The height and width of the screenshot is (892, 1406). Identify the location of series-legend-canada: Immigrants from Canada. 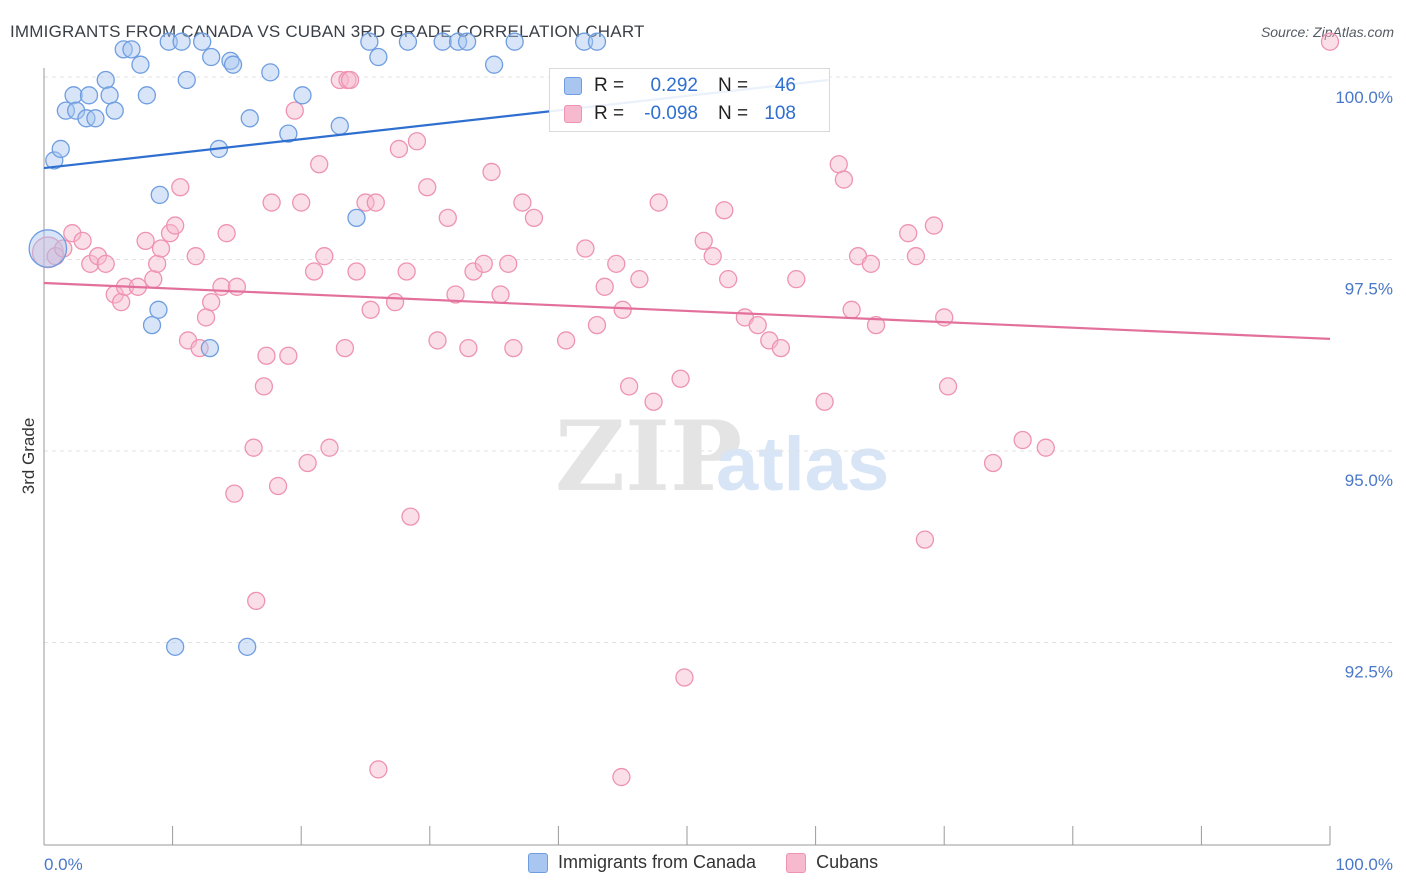
(642, 862).